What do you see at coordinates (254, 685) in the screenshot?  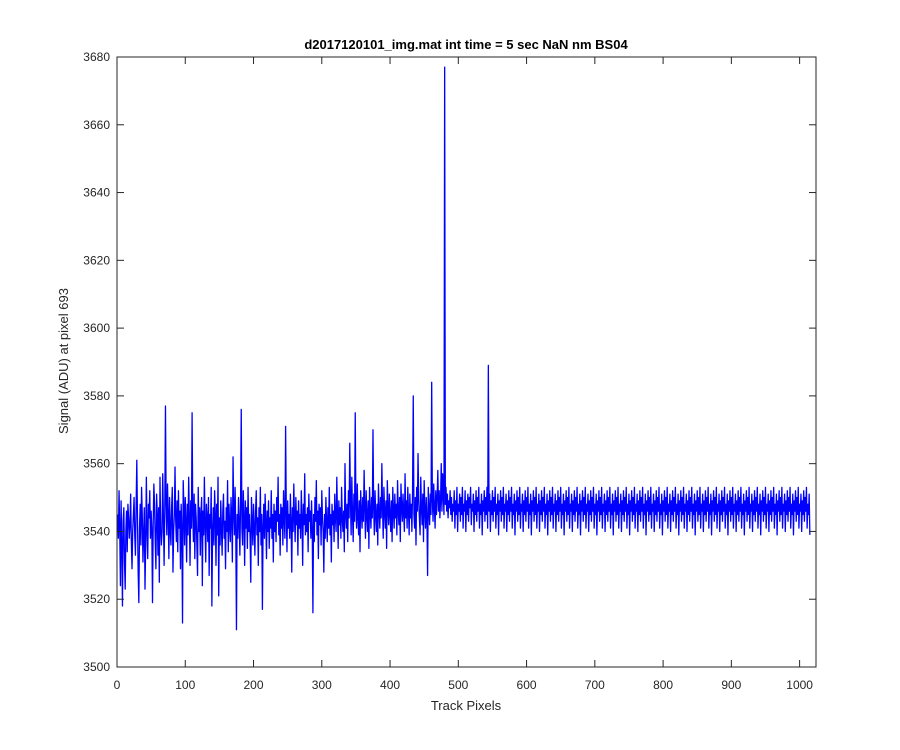 I see `x-tick-label: 200` at bounding box center [254, 685].